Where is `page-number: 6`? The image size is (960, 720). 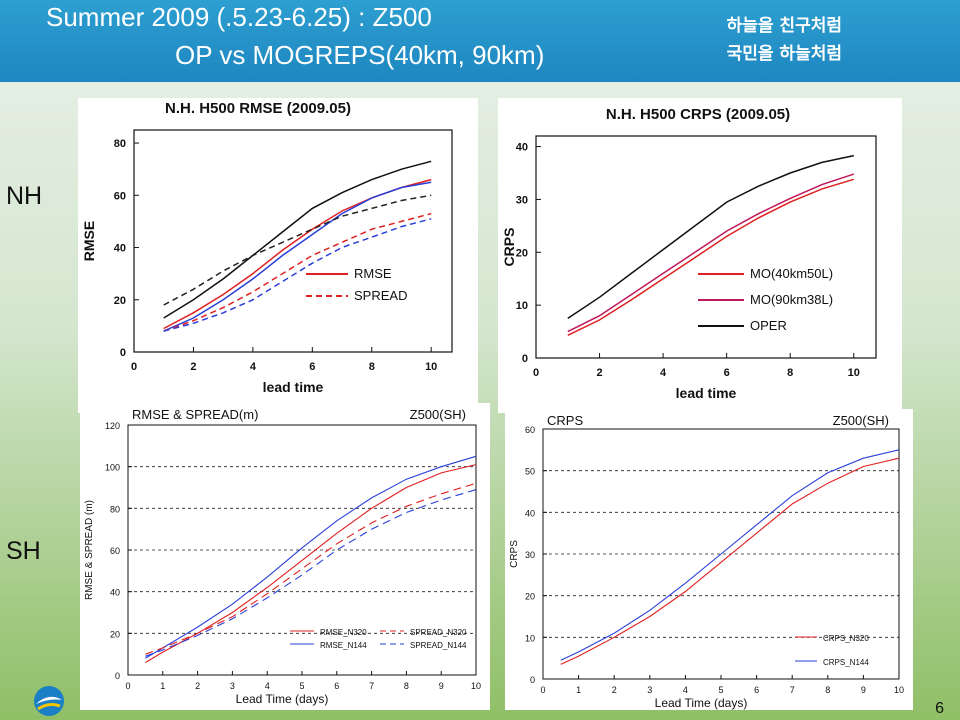
page-number: 6 is located at coordinates (939, 708).